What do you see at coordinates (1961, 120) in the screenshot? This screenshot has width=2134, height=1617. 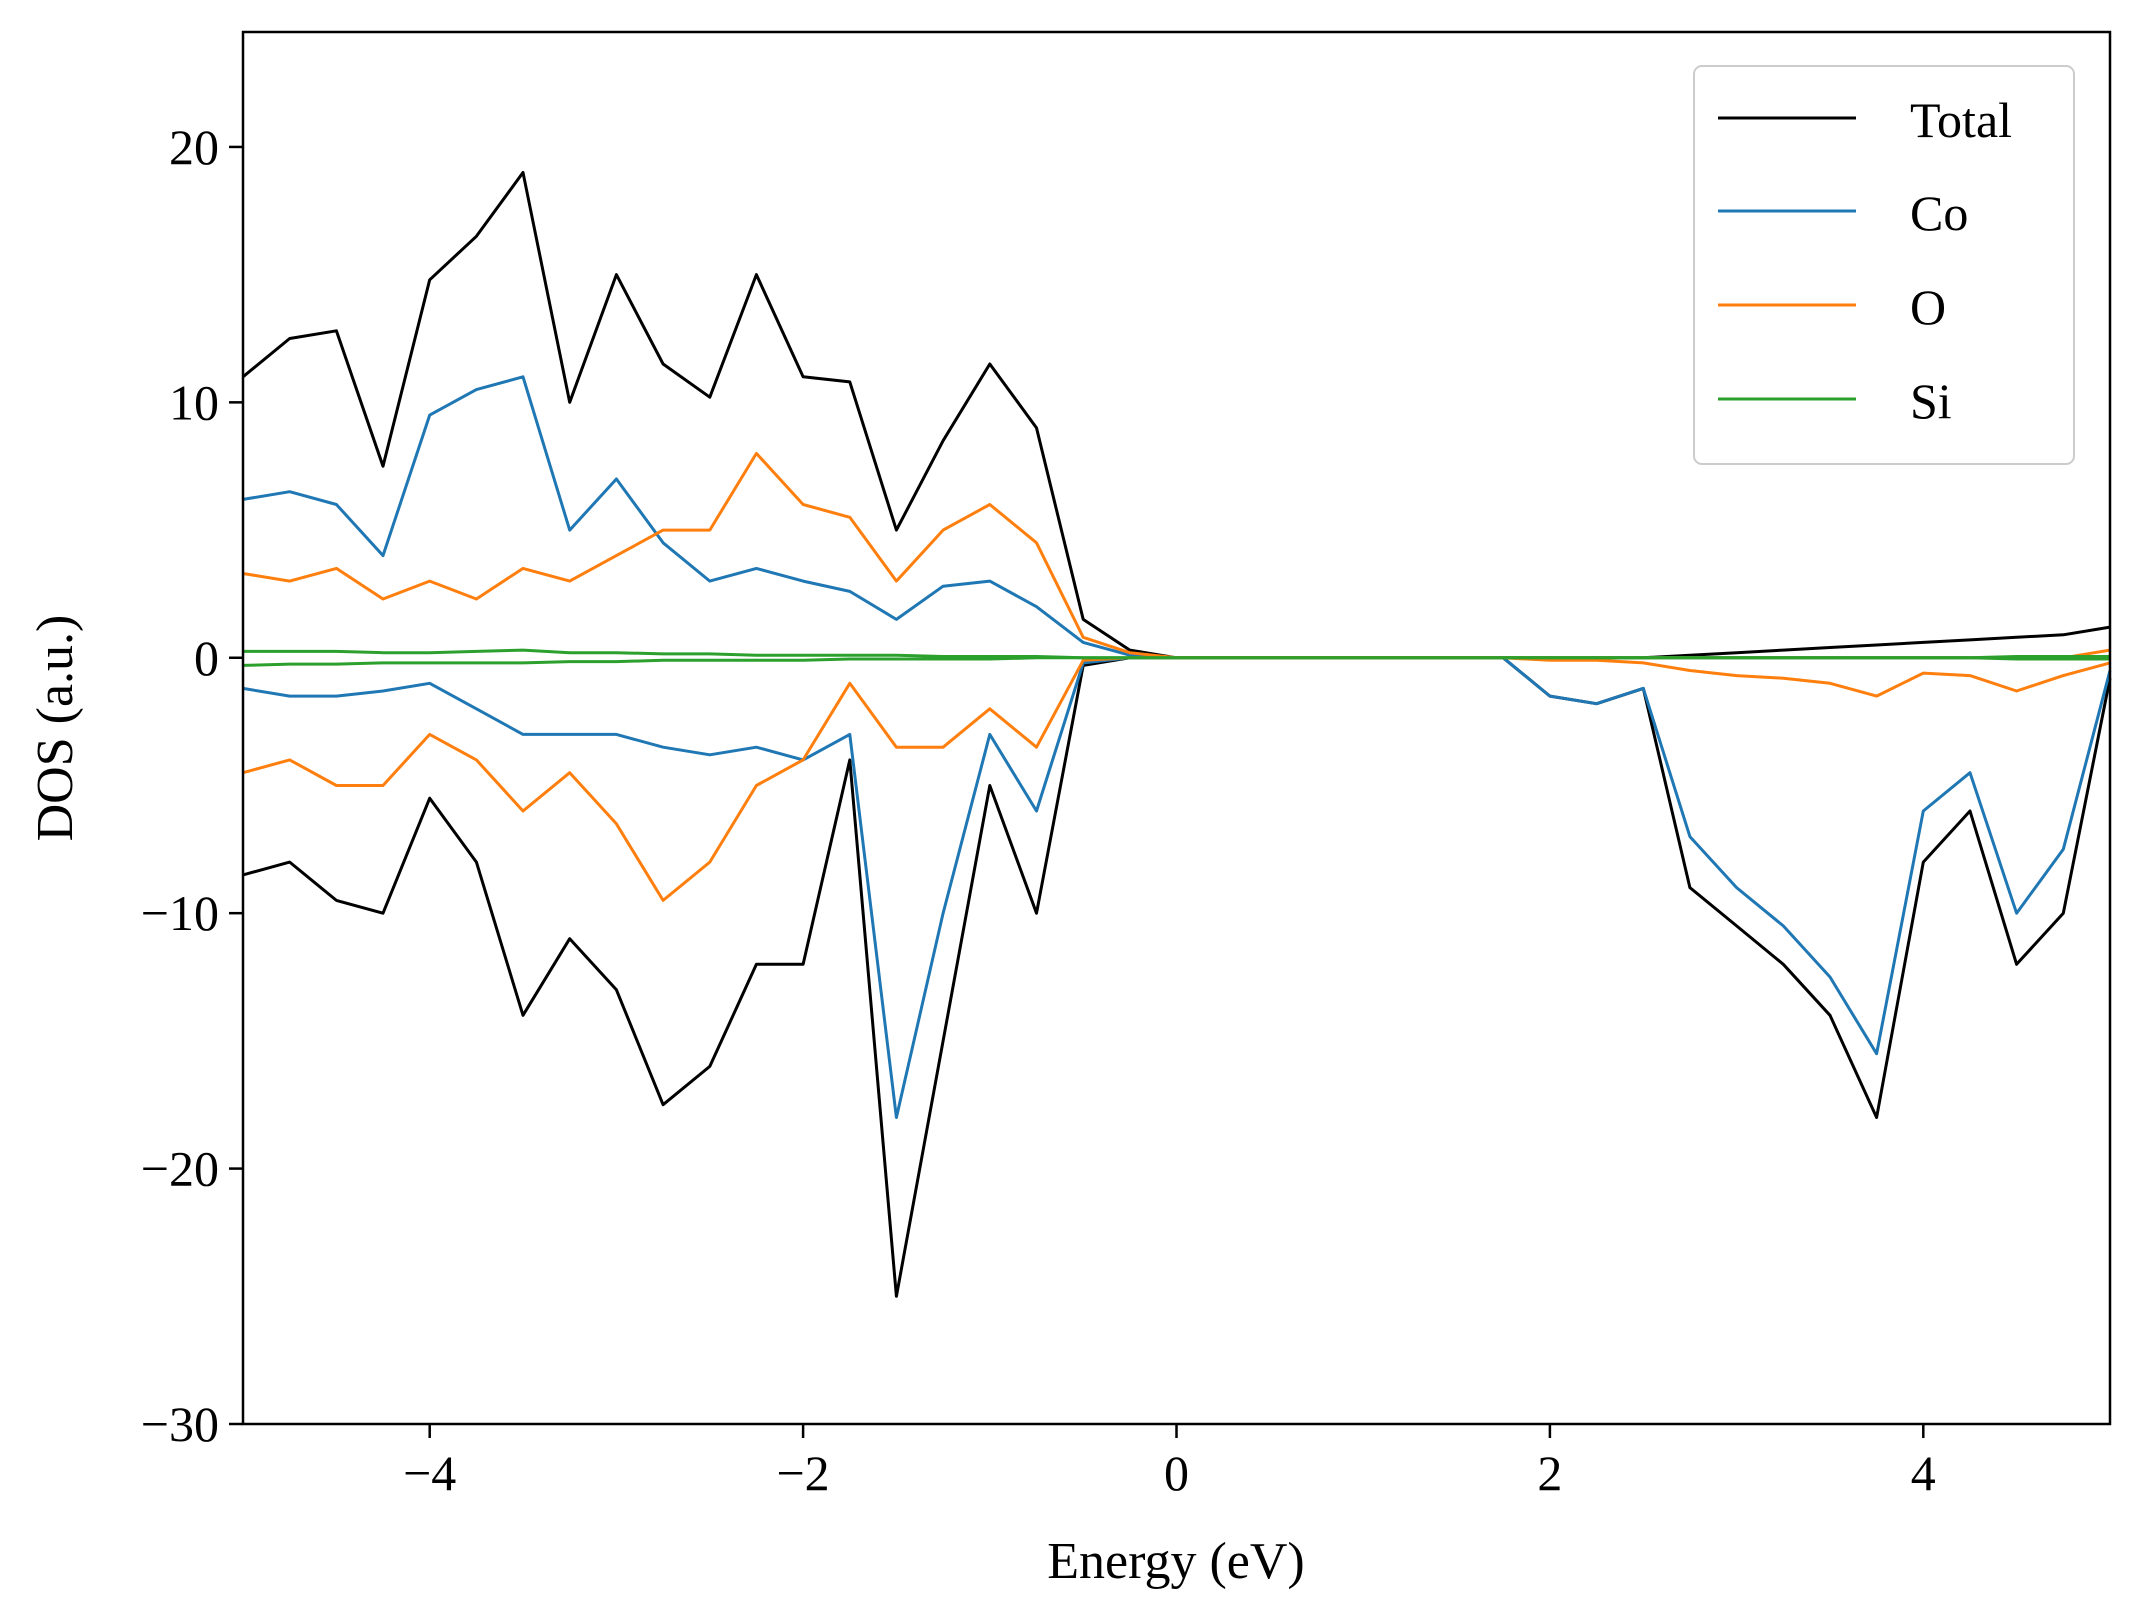 I see `legend-label-total: Total` at bounding box center [1961, 120].